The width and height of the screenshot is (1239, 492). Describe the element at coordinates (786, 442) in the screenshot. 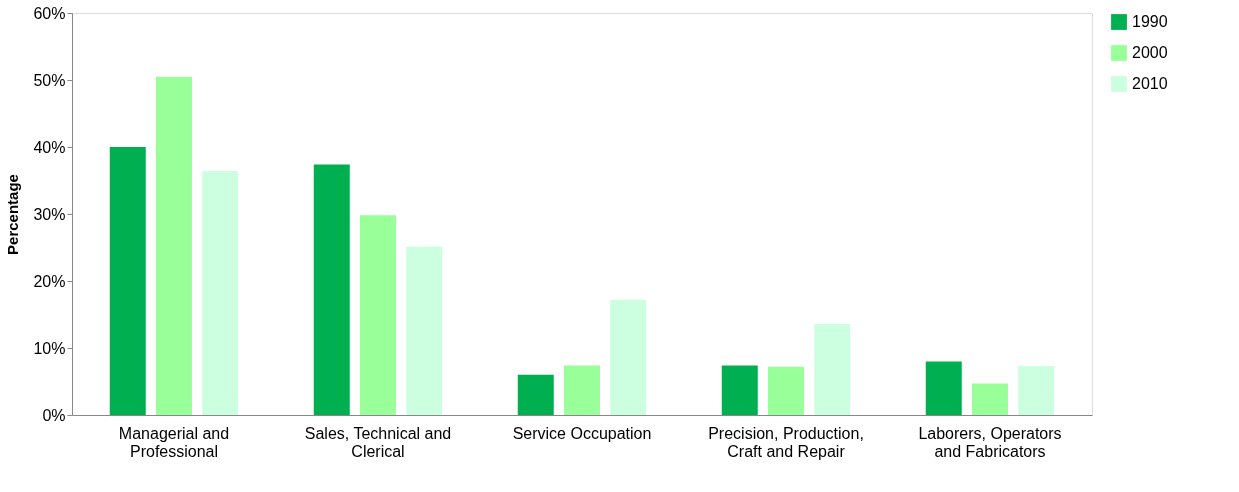

I see `x-tick-label: Precision, Production, Craft and Repair` at that location.